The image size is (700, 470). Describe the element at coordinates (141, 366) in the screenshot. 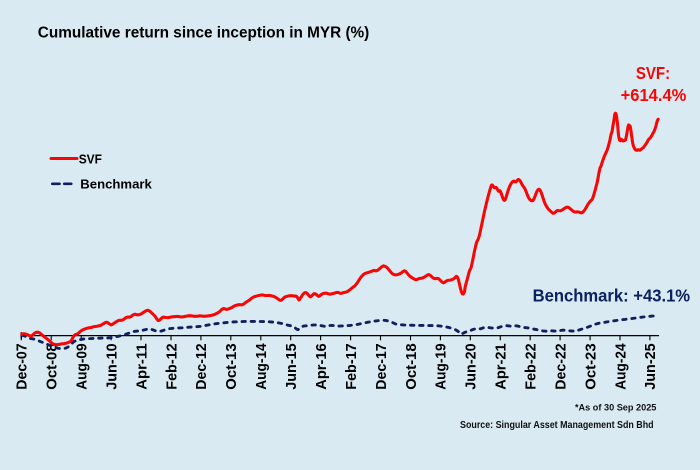

I see `svg-text: Apr-11` at that location.